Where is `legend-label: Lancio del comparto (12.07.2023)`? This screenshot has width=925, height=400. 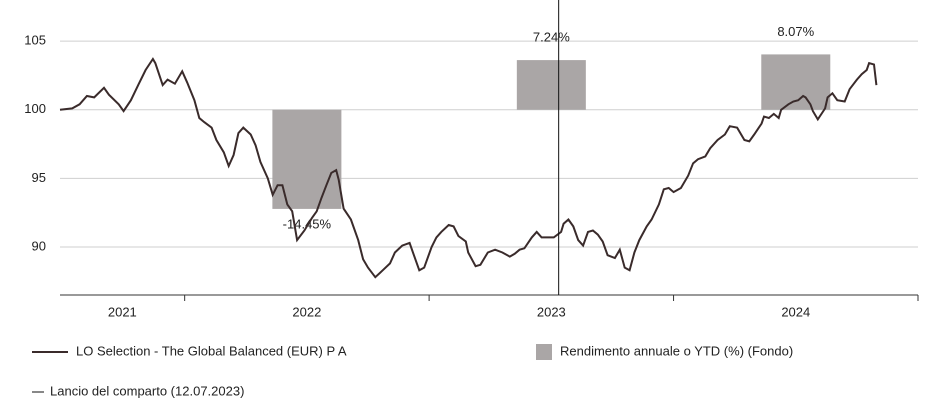 legend-label: Lancio del comparto (12.07.2023) is located at coordinates (147, 390).